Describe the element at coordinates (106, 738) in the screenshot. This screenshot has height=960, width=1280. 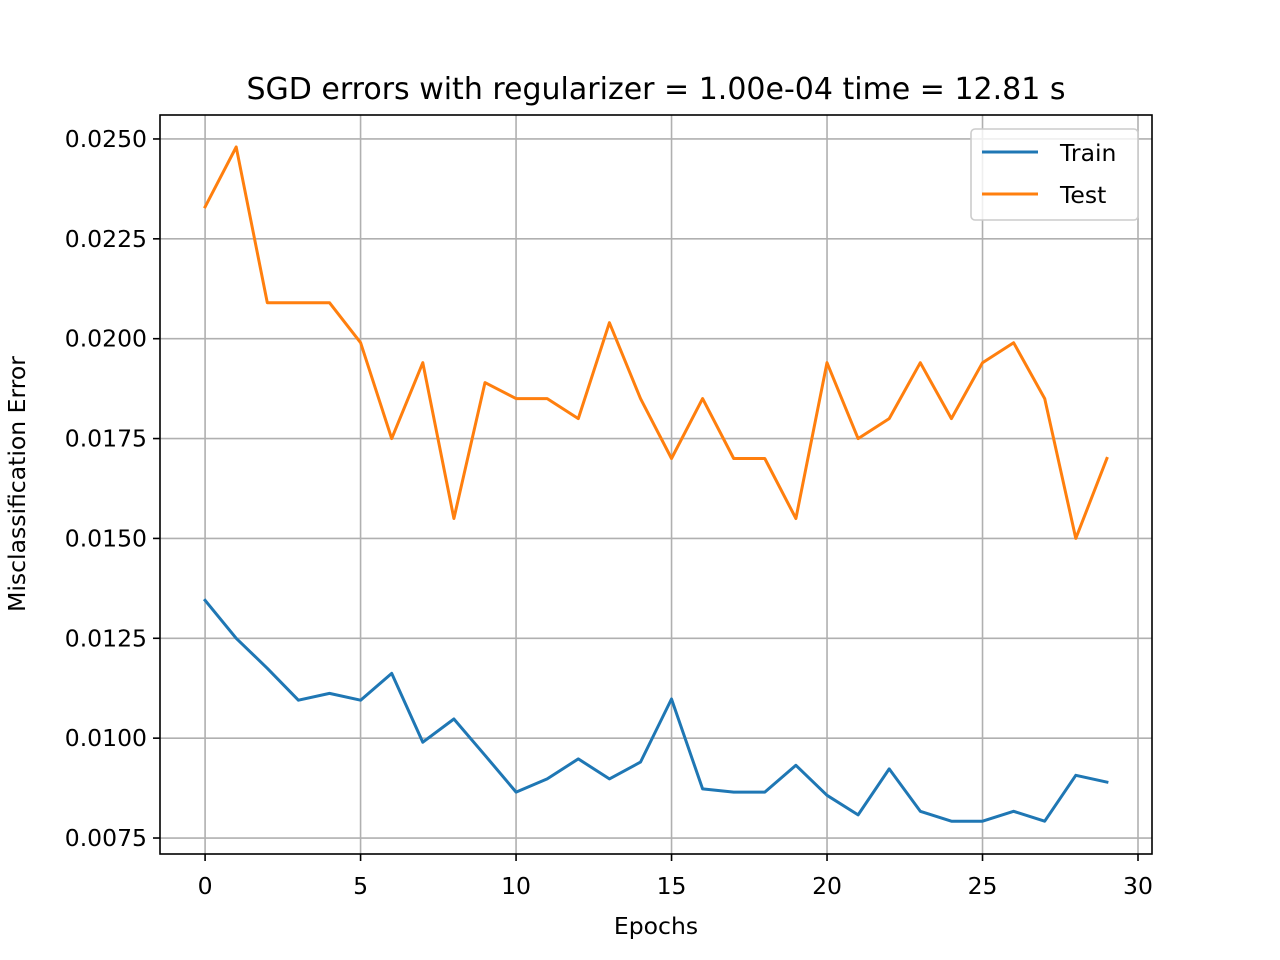
I see `y-tick-label: 0.0100` at that location.